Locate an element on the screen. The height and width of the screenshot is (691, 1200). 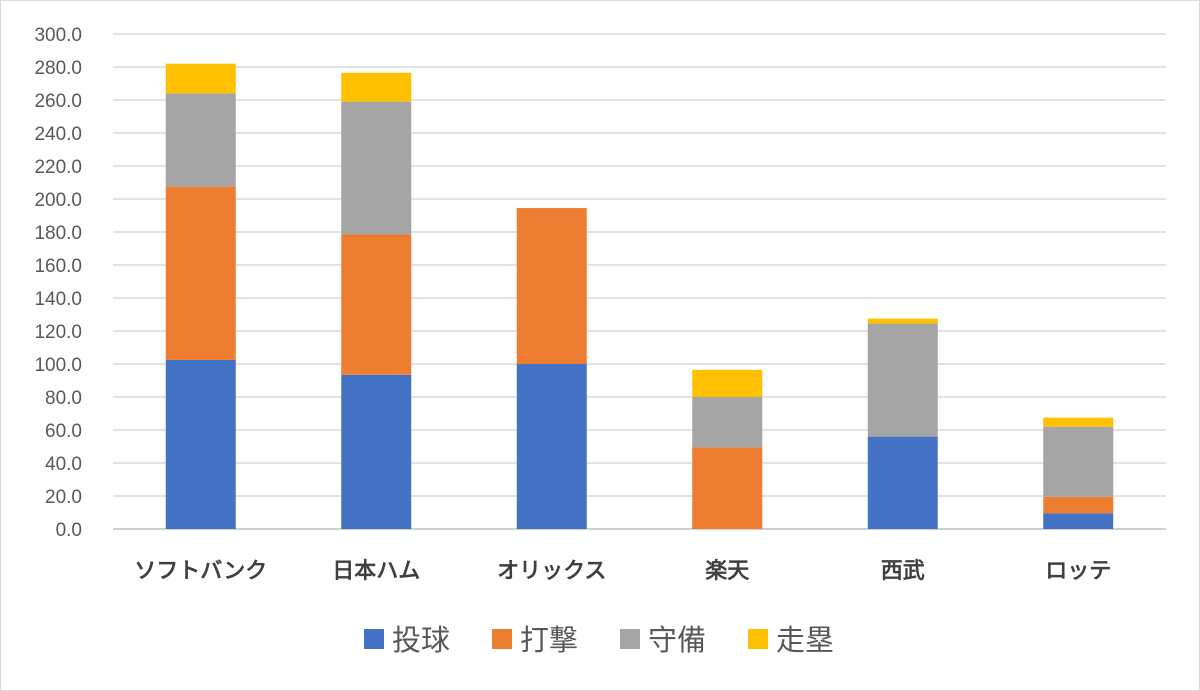
y-tick-label: 200.0 is located at coordinates (58, 200).